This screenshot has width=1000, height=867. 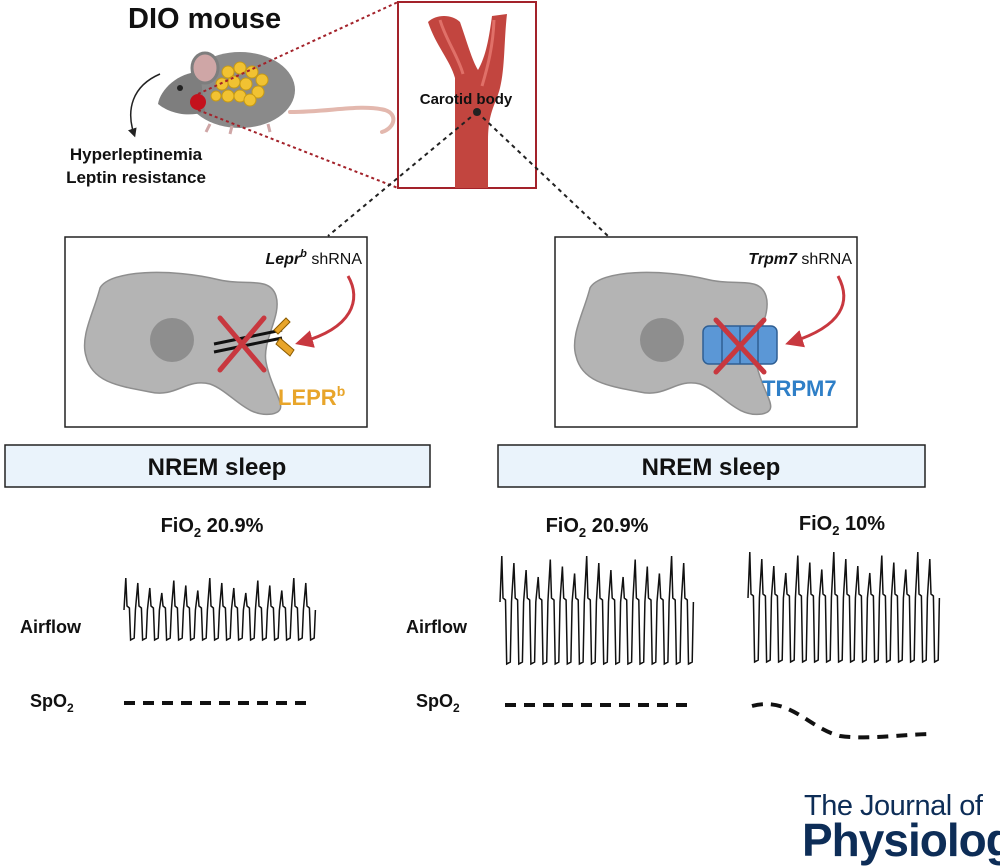 I want to click on leprb-label: LEPRb, so click(x=311, y=396).